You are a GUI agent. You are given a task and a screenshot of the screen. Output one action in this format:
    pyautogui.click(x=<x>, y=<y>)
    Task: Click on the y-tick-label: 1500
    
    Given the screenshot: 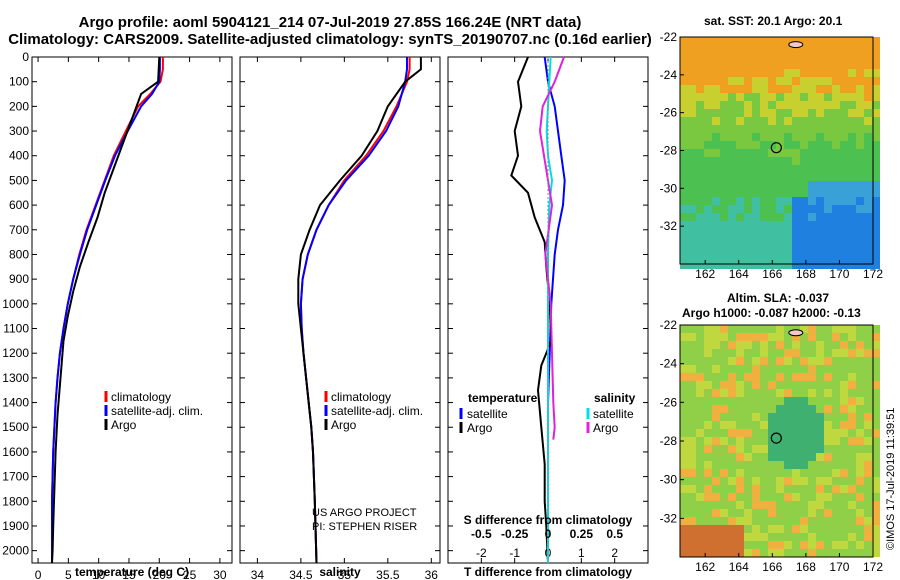 What is the action you would take?
    pyautogui.click(x=15, y=427)
    